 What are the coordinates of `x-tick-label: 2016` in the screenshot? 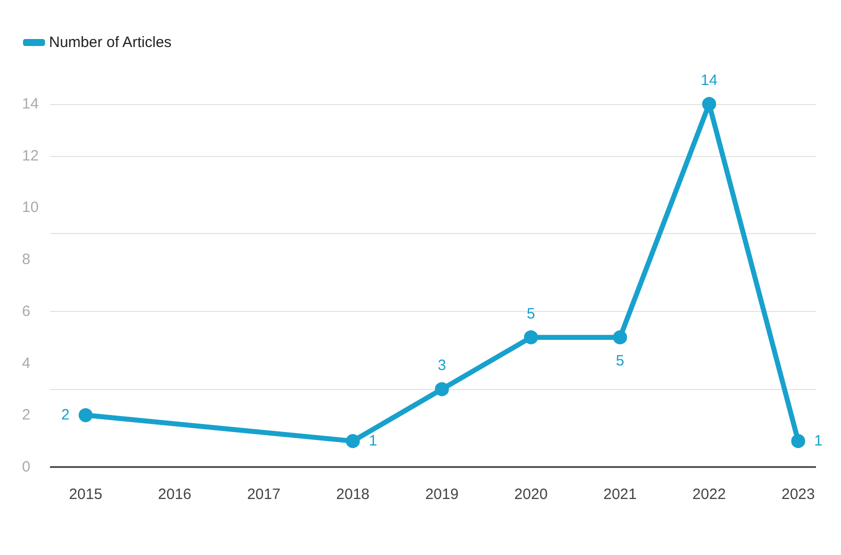 It's located at (175, 494).